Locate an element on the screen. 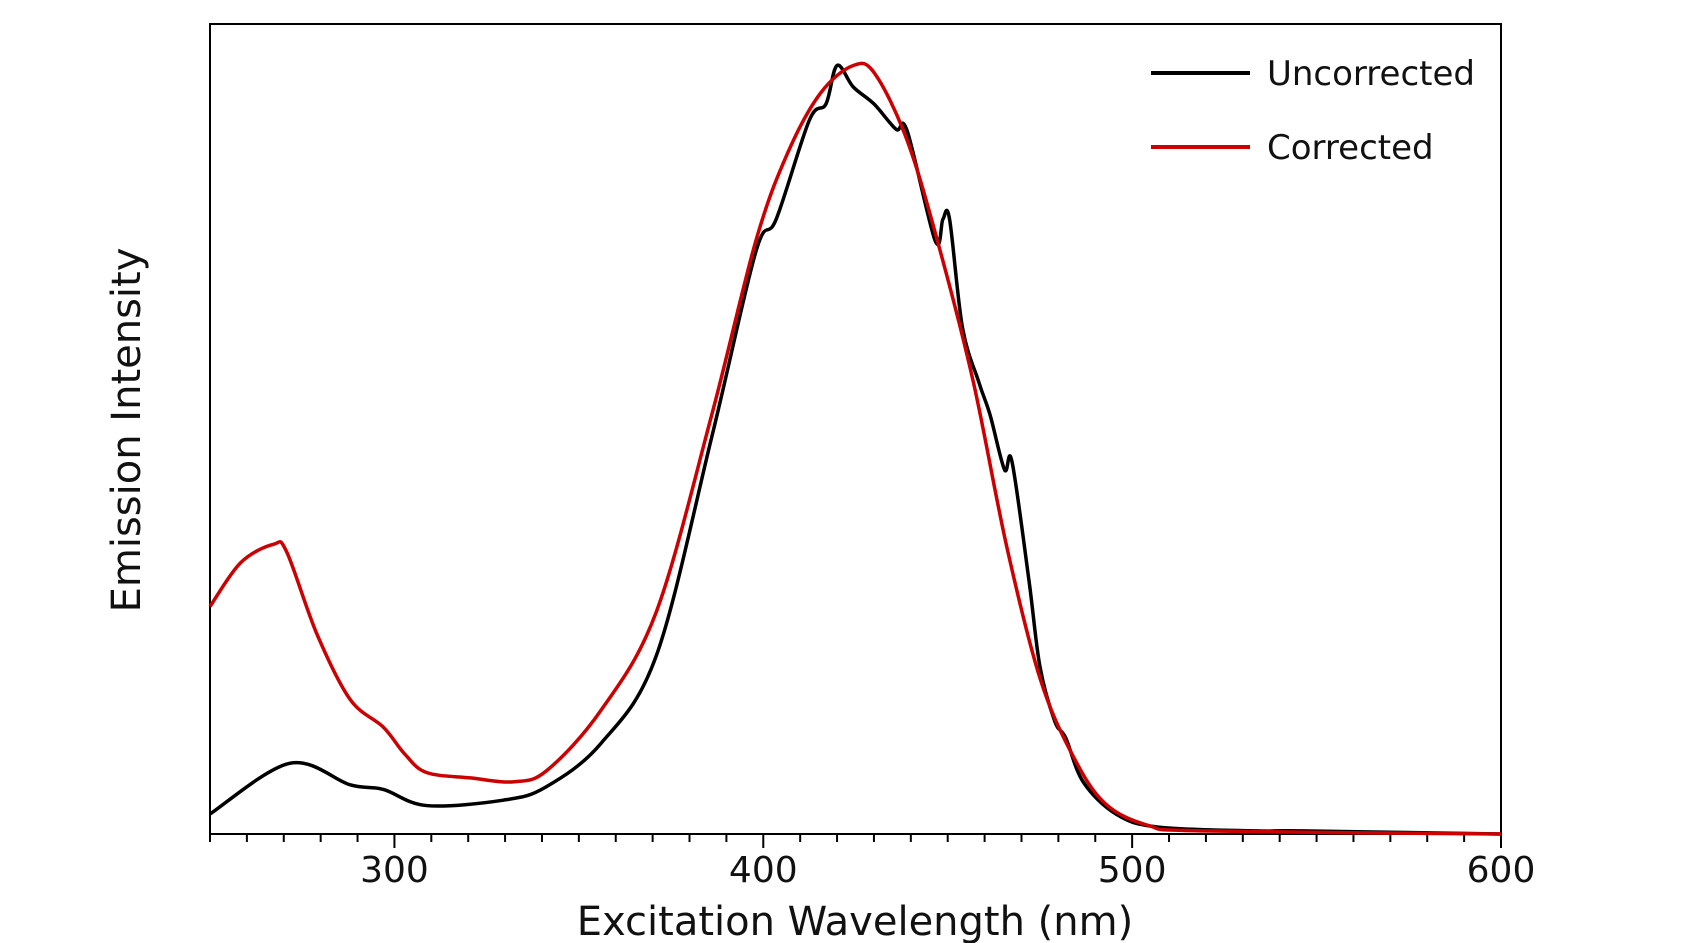 Image resolution: width=1707 pixels, height=943 pixels. legend-label-uncorrected: Uncorrected is located at coordinates (1371, 74).